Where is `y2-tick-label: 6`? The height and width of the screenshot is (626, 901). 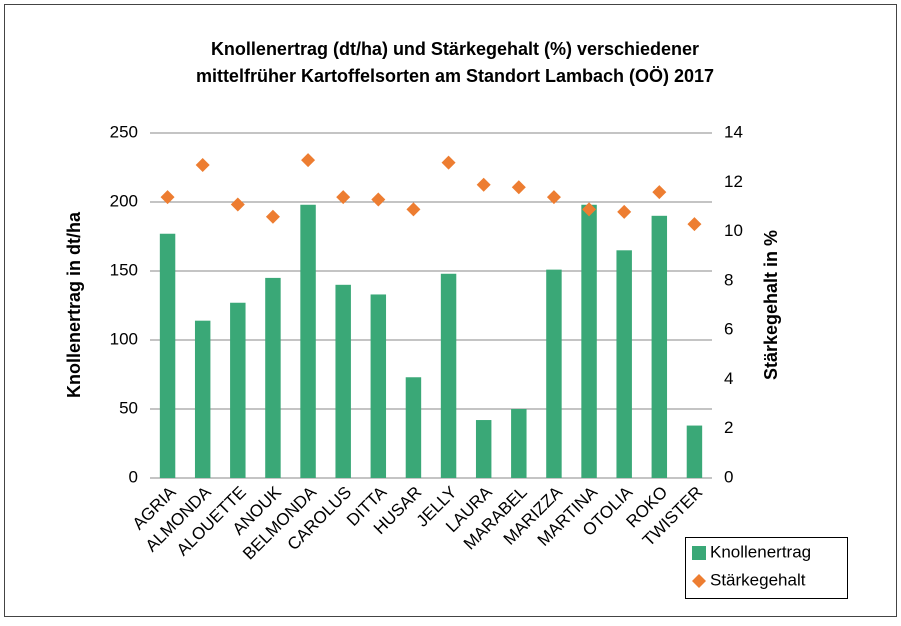
y2-tick-label: 6 is located at coordinates (728, 329).